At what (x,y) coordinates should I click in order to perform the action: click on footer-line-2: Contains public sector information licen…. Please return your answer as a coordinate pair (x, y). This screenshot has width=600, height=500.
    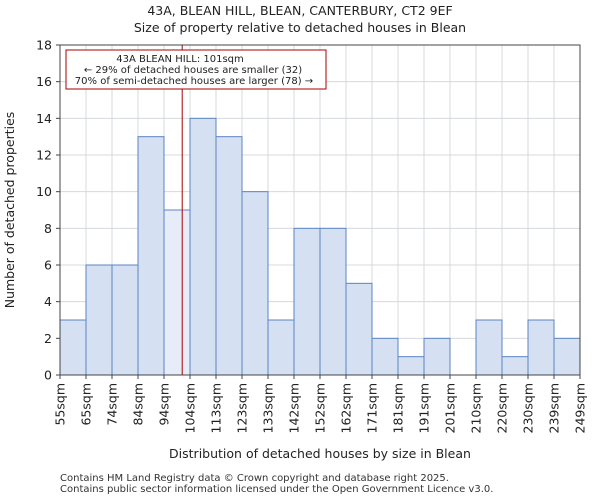
    Looking at the image, I should click on (277, 489).